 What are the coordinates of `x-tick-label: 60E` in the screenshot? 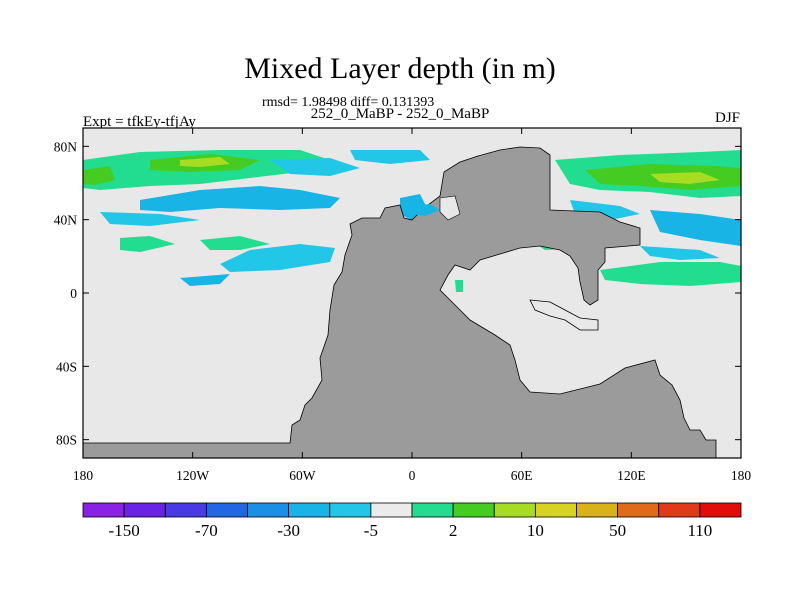 It's located at (522, 475).